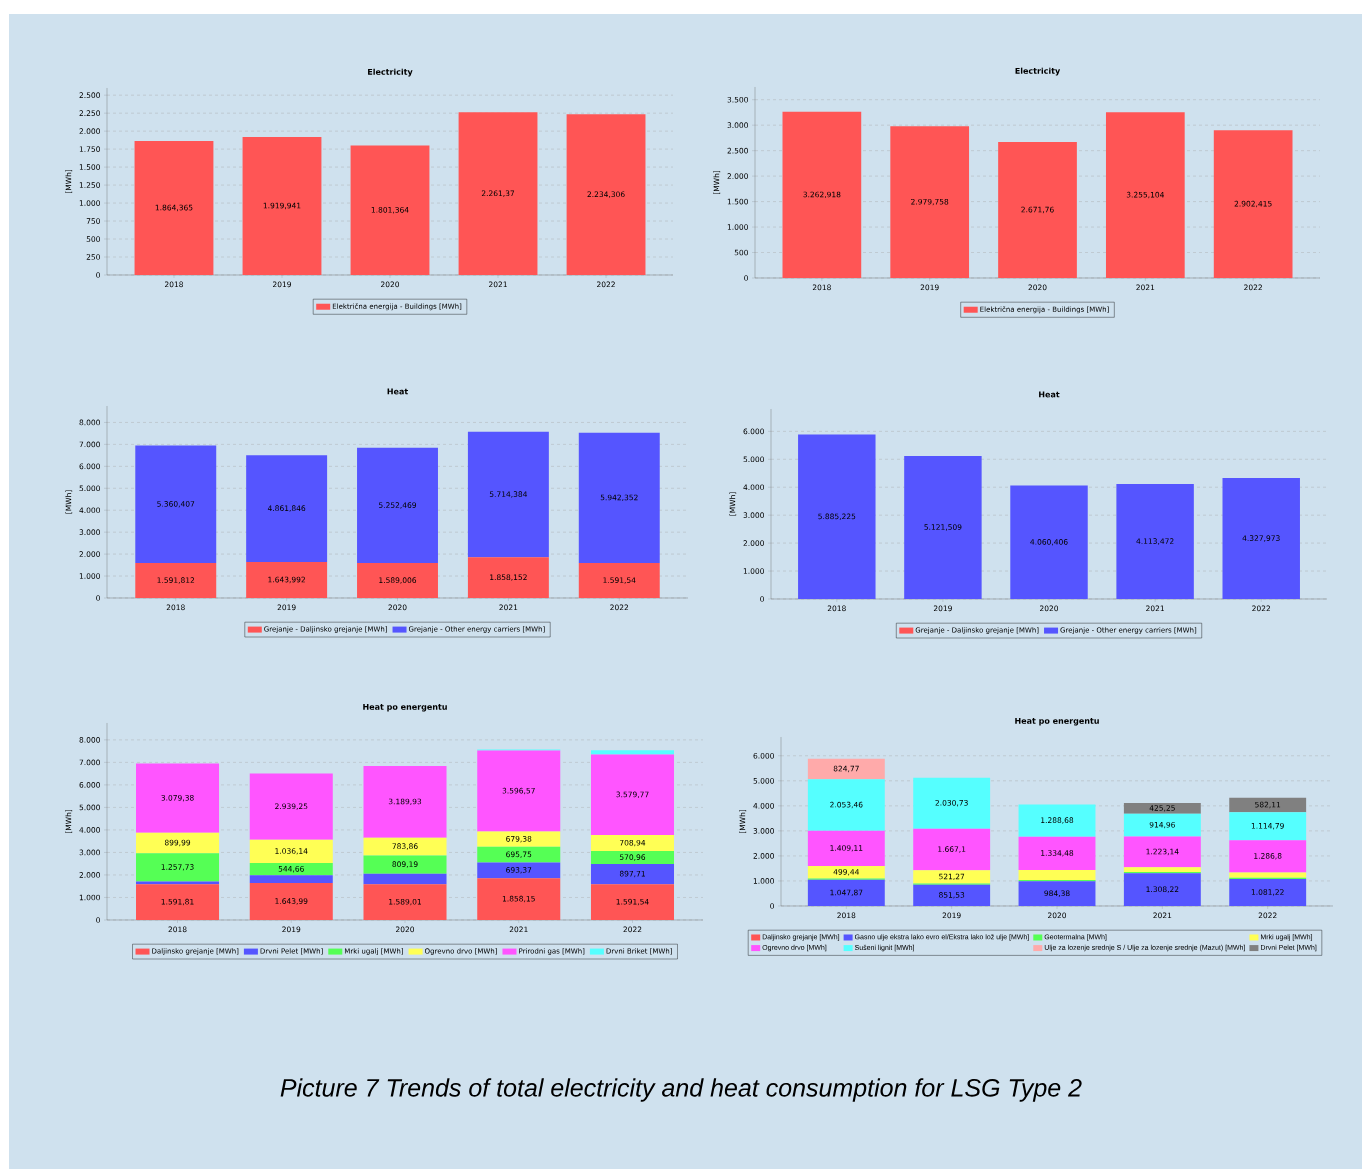 This screenshot has height=1169, width=1362. What do you see at coordinates (681, 1090) in the screenshot?
I see `text: Picture 7 Trends of total electricity and heat consumption for LSG Type 2` at bounding box center [681, 1090].